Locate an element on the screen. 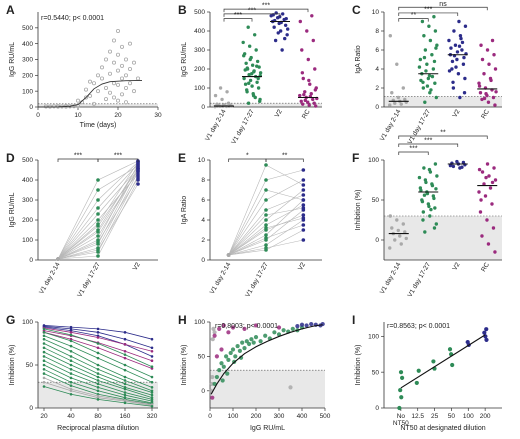 This screenshot has height=439, width=520. significance-label: ** is located at coordinates (285, 156).